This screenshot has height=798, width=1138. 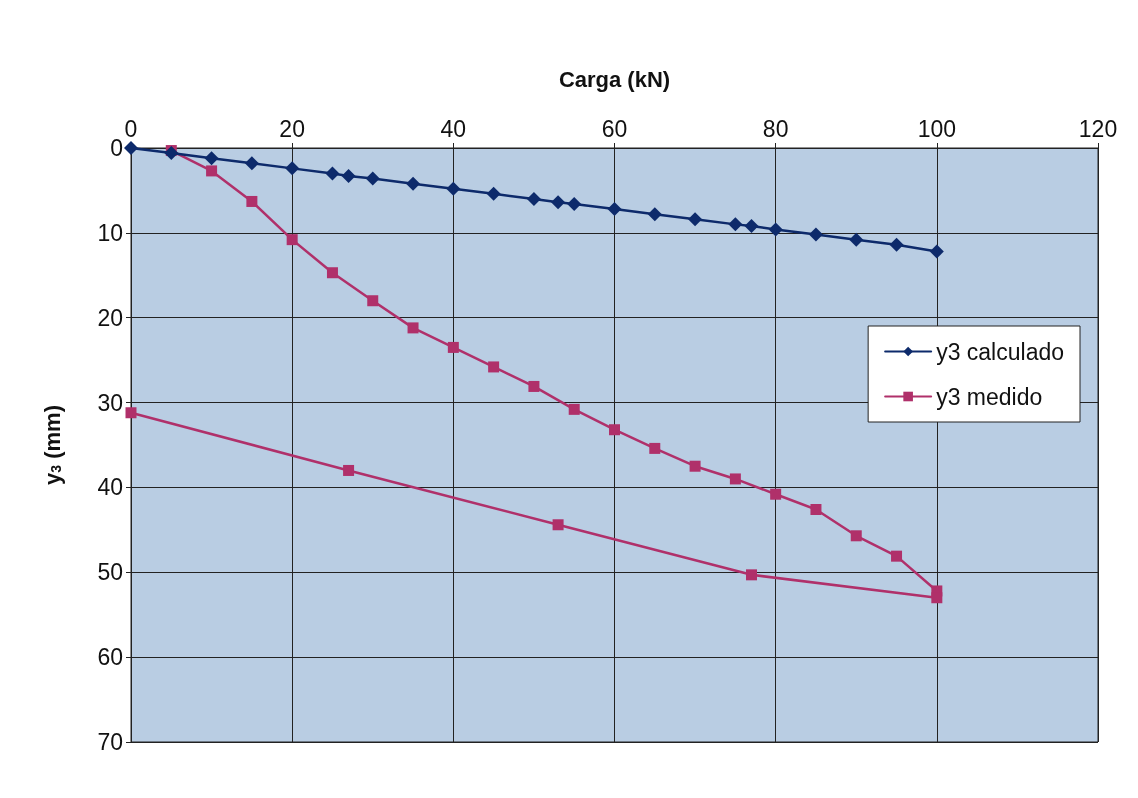 I want to click on x-tick-label: 60, so click(x=614, y=128).